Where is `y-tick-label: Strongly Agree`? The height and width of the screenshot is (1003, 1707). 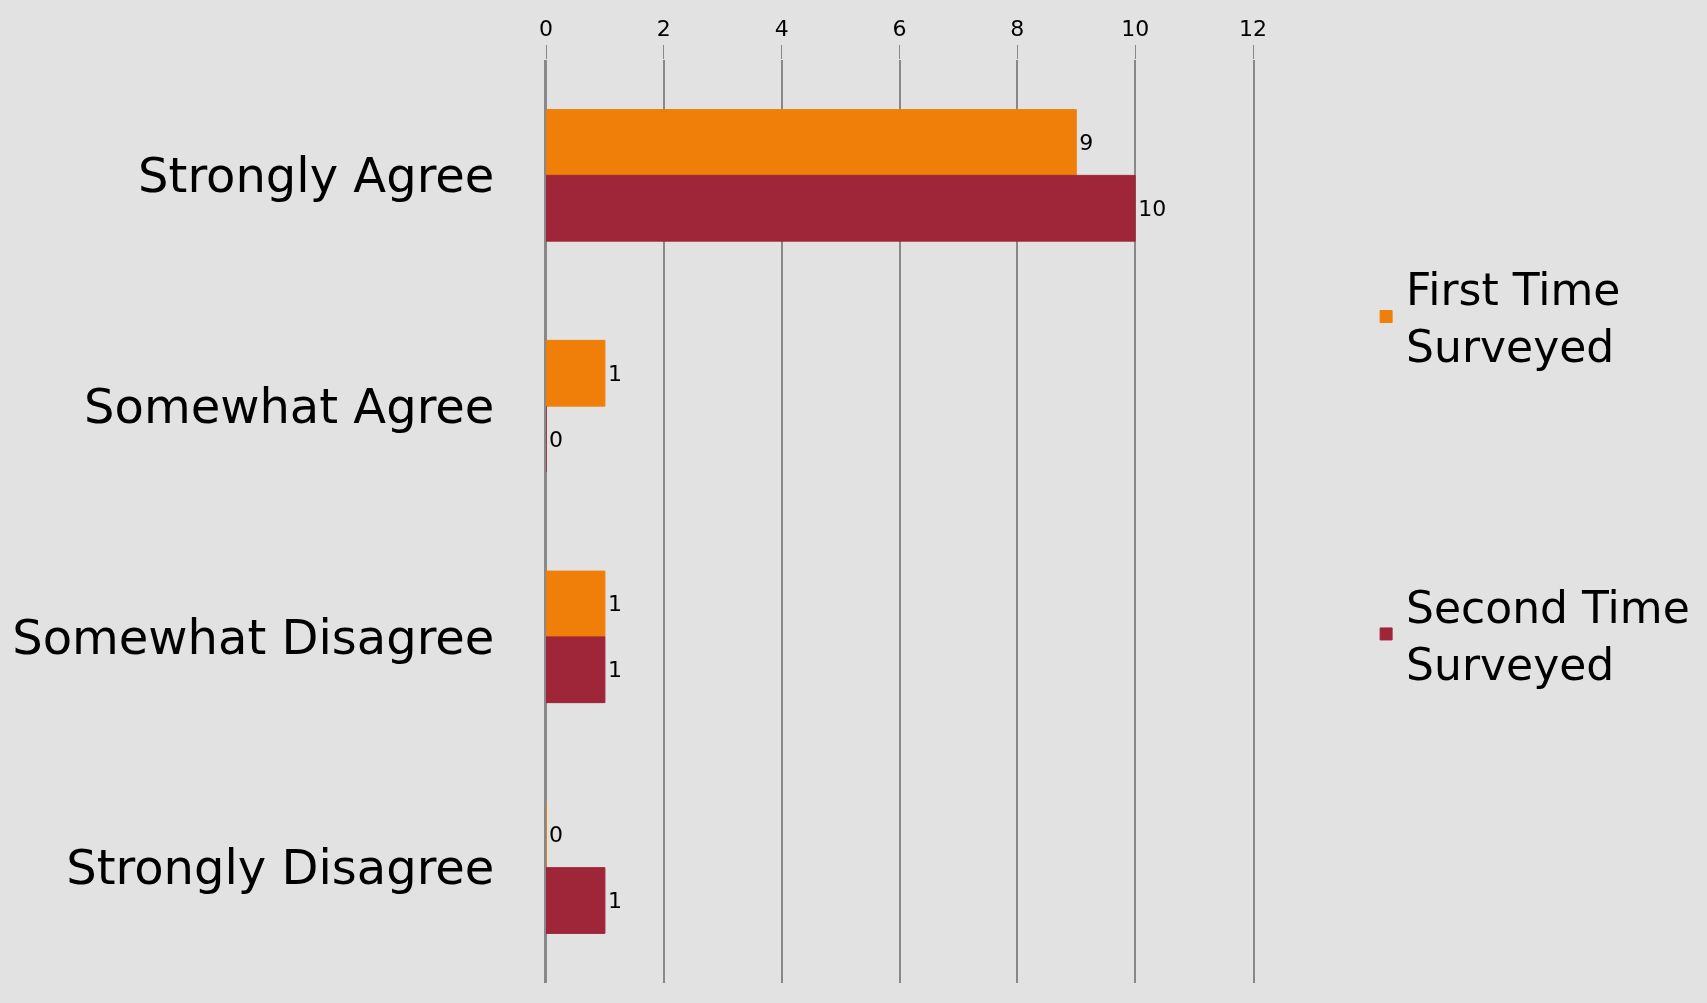 y-tick-label: Strongly Agree is located at coordinates (316, 175).